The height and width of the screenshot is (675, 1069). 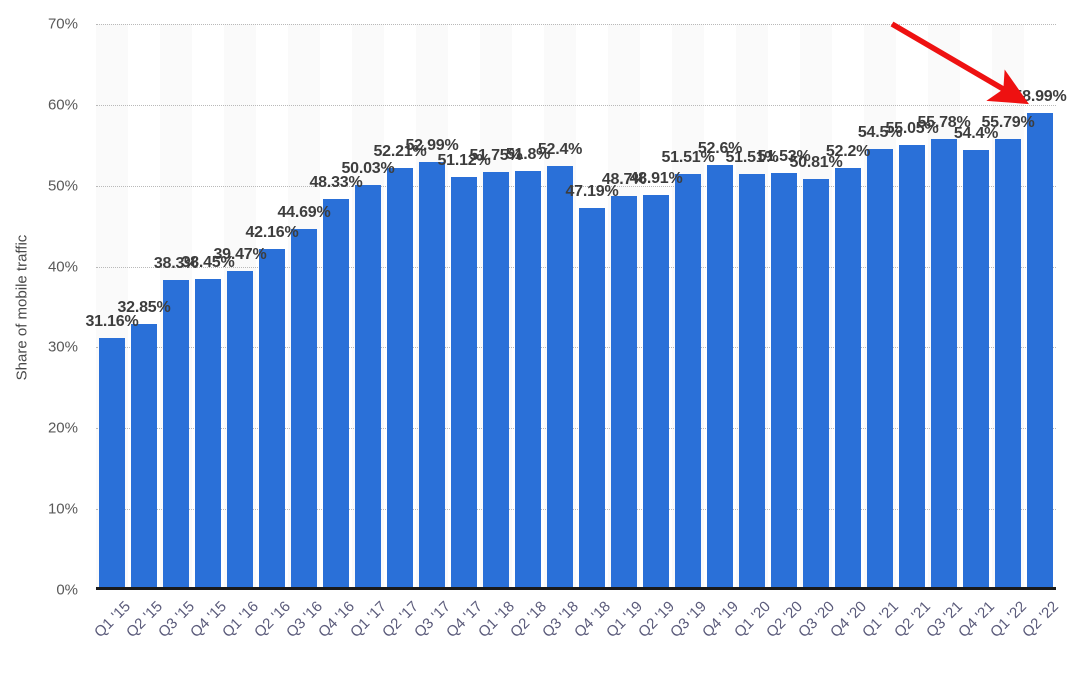 What do you see at coordinates (1040, 97) in the screenshot?
I see `bar-value-label: 58.99%` at bounding box center [1040, 97].